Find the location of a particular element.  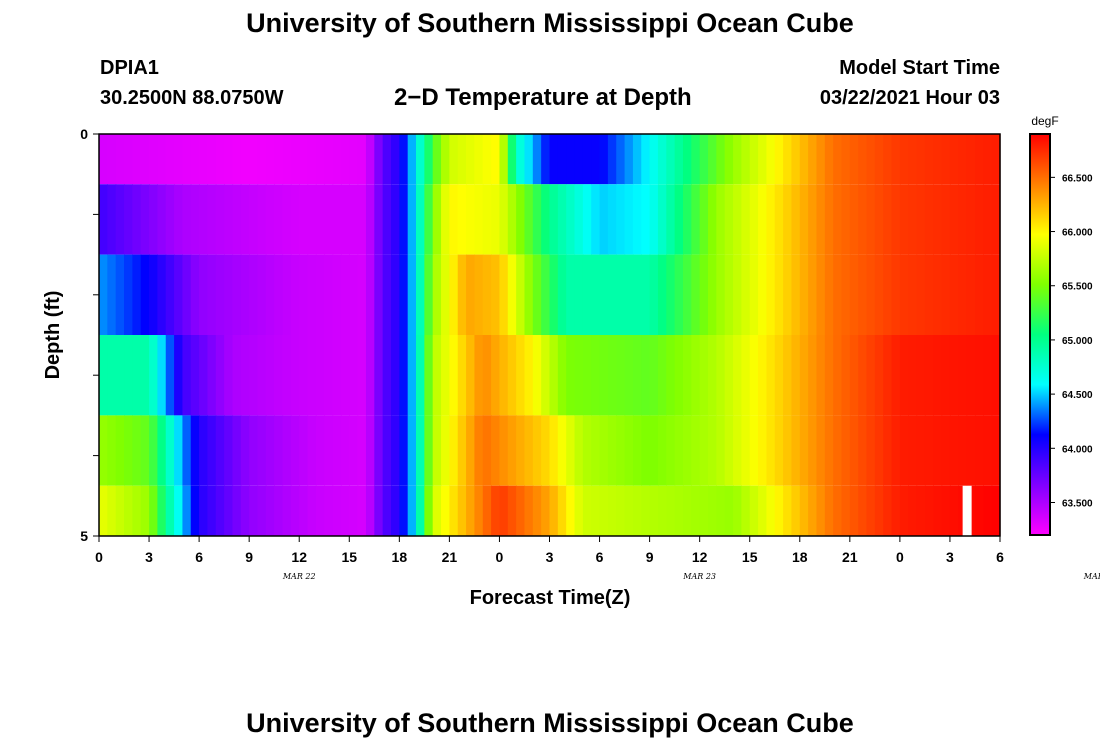

y-tick-label: 5 is located at coordinates (84, 536).